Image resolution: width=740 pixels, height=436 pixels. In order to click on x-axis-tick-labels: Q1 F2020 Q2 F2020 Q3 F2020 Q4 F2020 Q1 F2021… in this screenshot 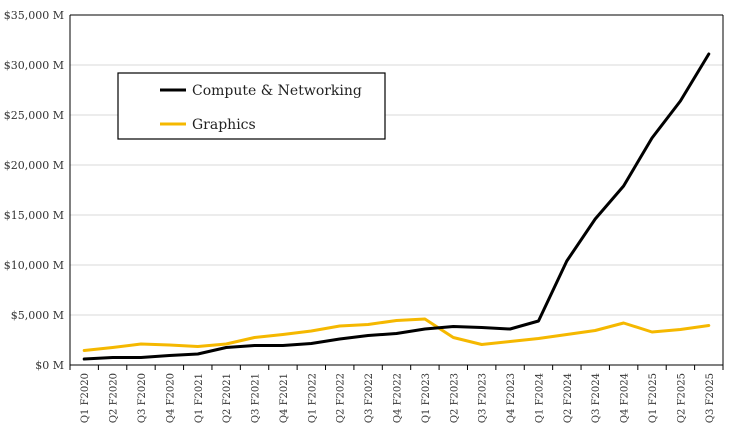, I will do `click(396, 394)`.